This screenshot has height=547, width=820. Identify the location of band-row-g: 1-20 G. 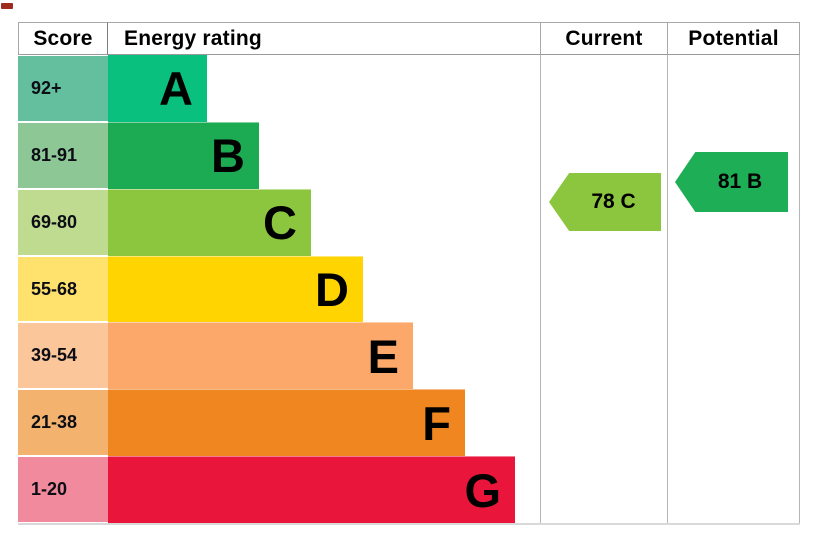
(279, 490).